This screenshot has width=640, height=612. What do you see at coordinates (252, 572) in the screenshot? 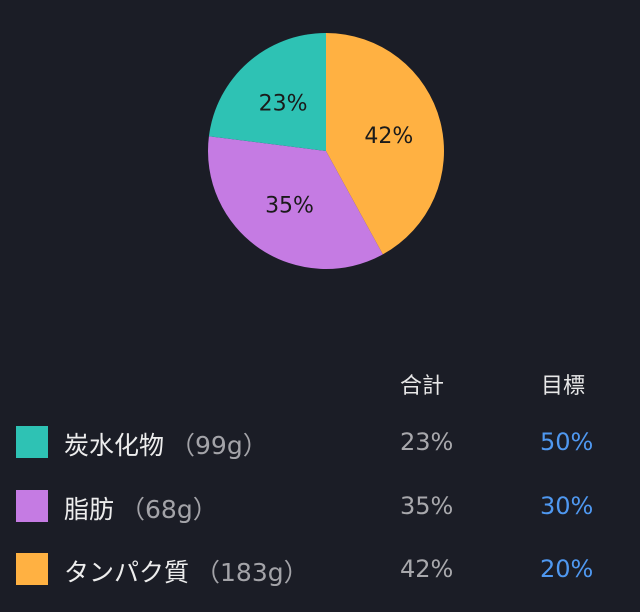
I see `protein-grams: （183g）` at bounding box center [252, 572].